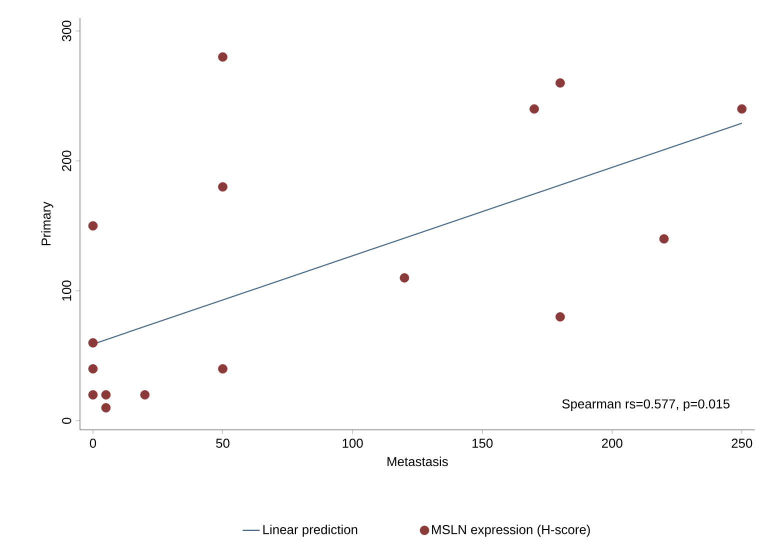 Image resolution: width=757 pixels, height=549 pixels. Describe the element at coordinates (223, 443) in the screenshot. I see `x-tick-label: 50` at that location.